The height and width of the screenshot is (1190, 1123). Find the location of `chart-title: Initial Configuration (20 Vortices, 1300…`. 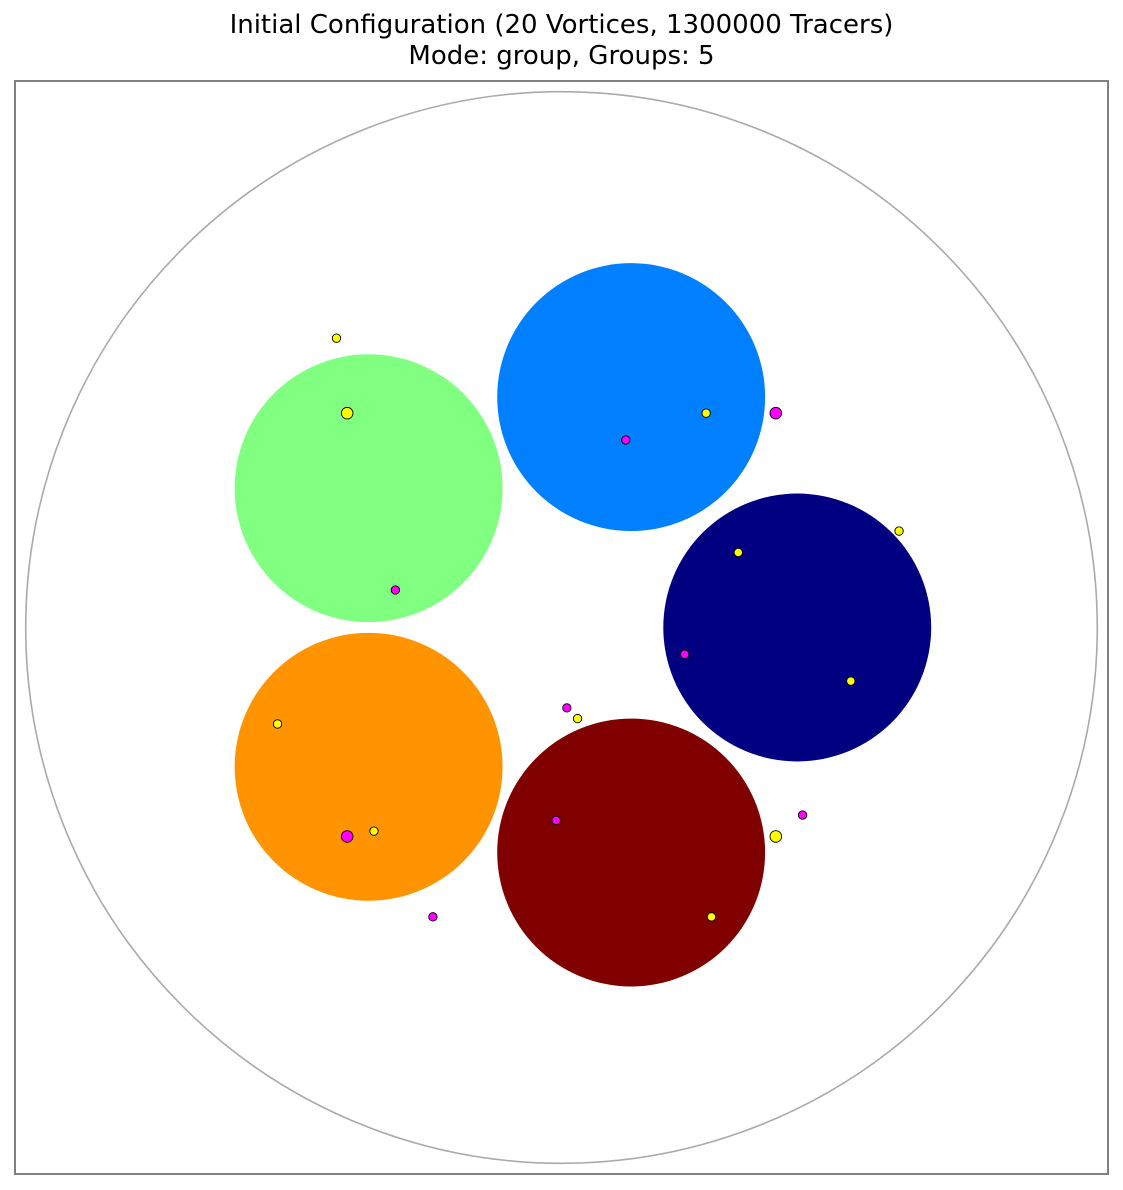

chart-title: Initial Configuration (20 Vortices, 1300… is located at coordinates (561, 25).